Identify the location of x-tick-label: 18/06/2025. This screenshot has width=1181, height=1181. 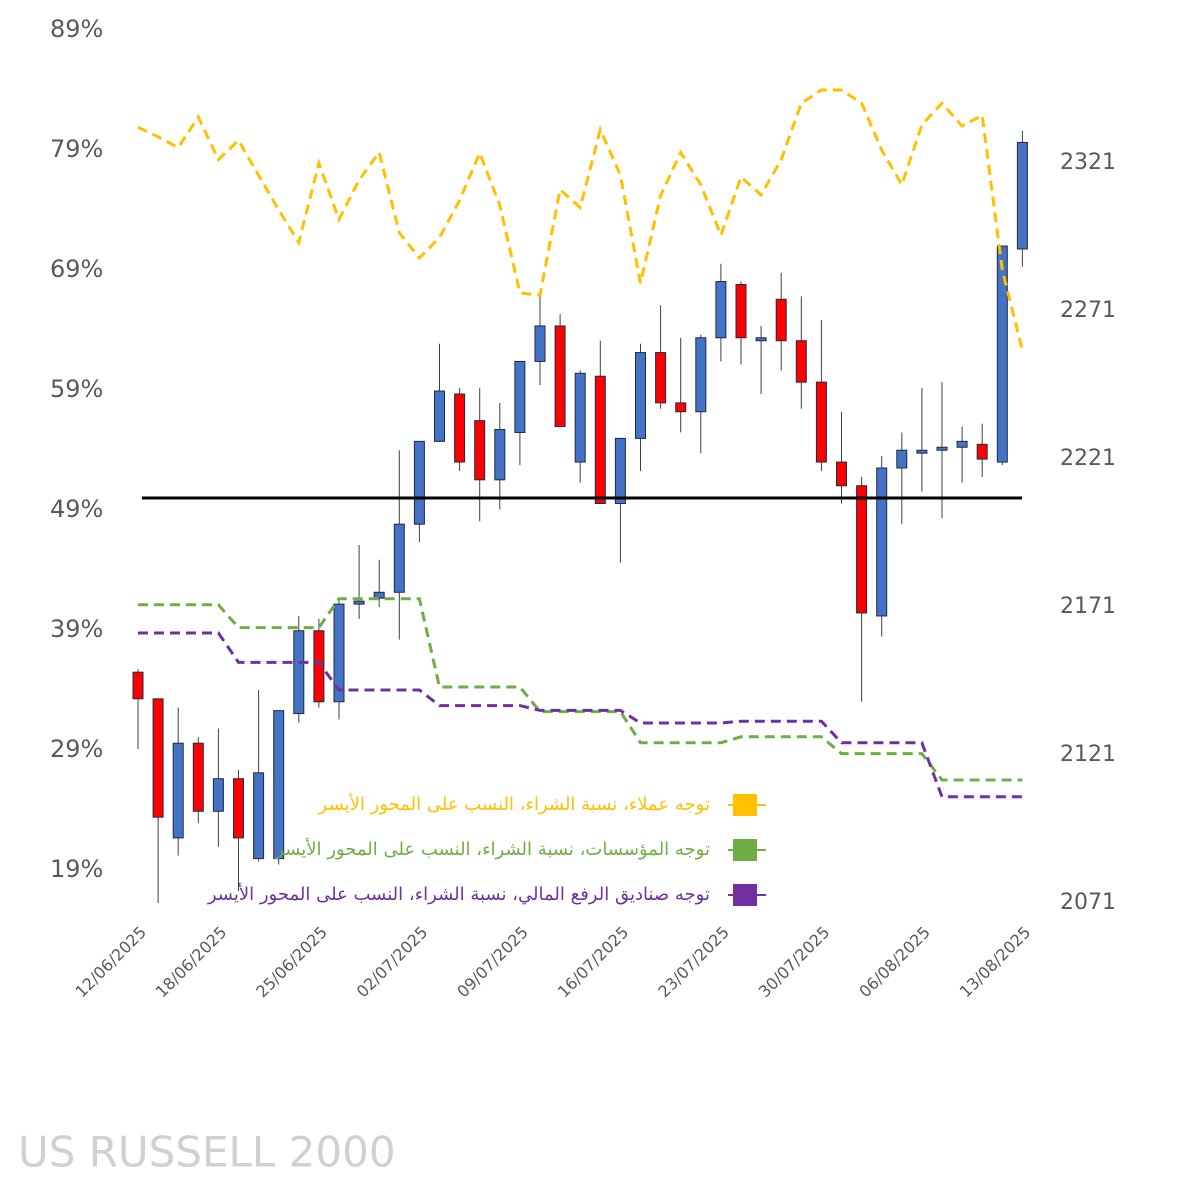
(191, 962).